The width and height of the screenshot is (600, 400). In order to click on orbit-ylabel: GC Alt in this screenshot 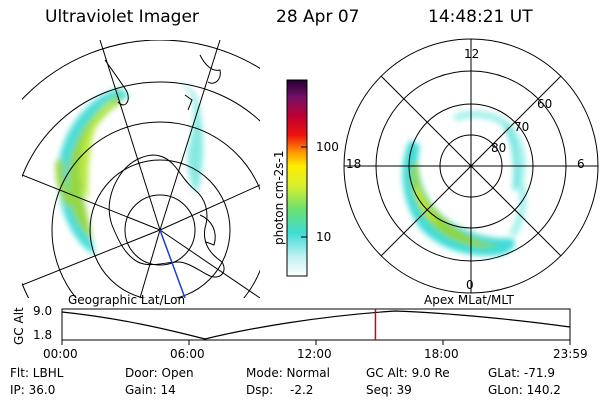, I will do `click(19, 326)`.